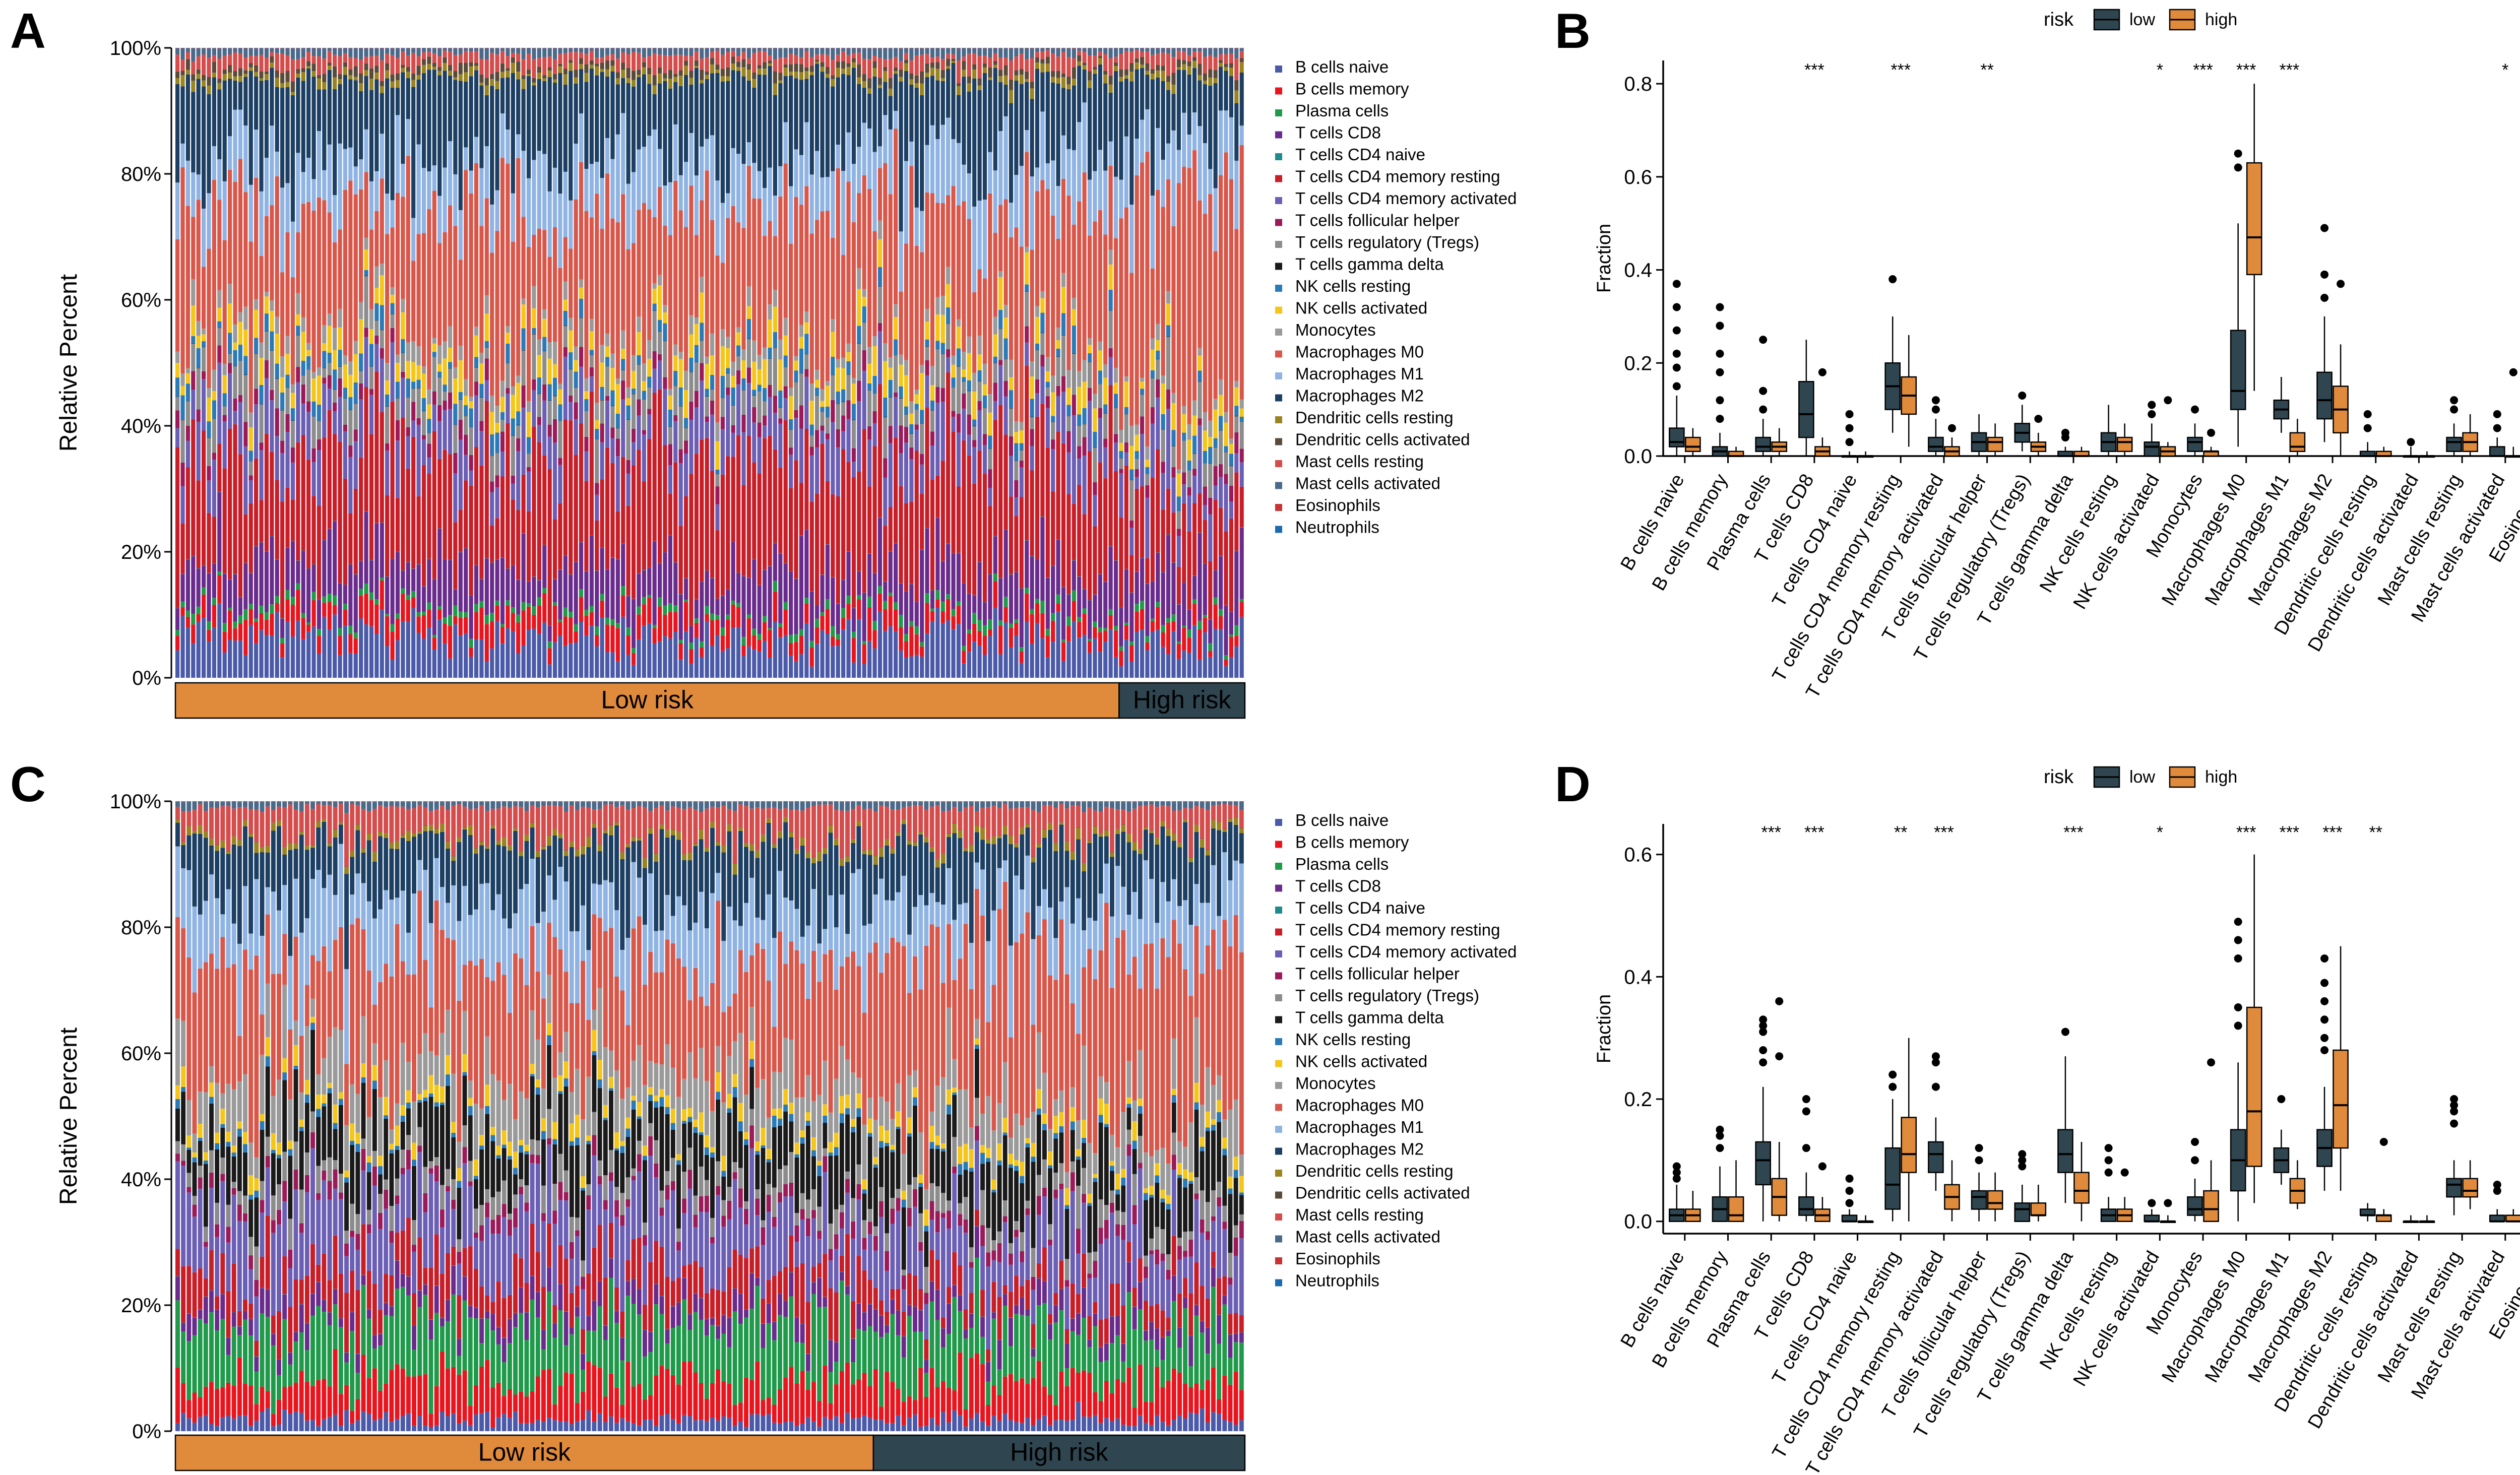 Image resolution: width=2520 pixels, height=1475 pixels. What do you see at coordinates (1368, 483) in the screenshot?
I see `legend-label: Mast cells activated` at bounding box center [1368, 483].